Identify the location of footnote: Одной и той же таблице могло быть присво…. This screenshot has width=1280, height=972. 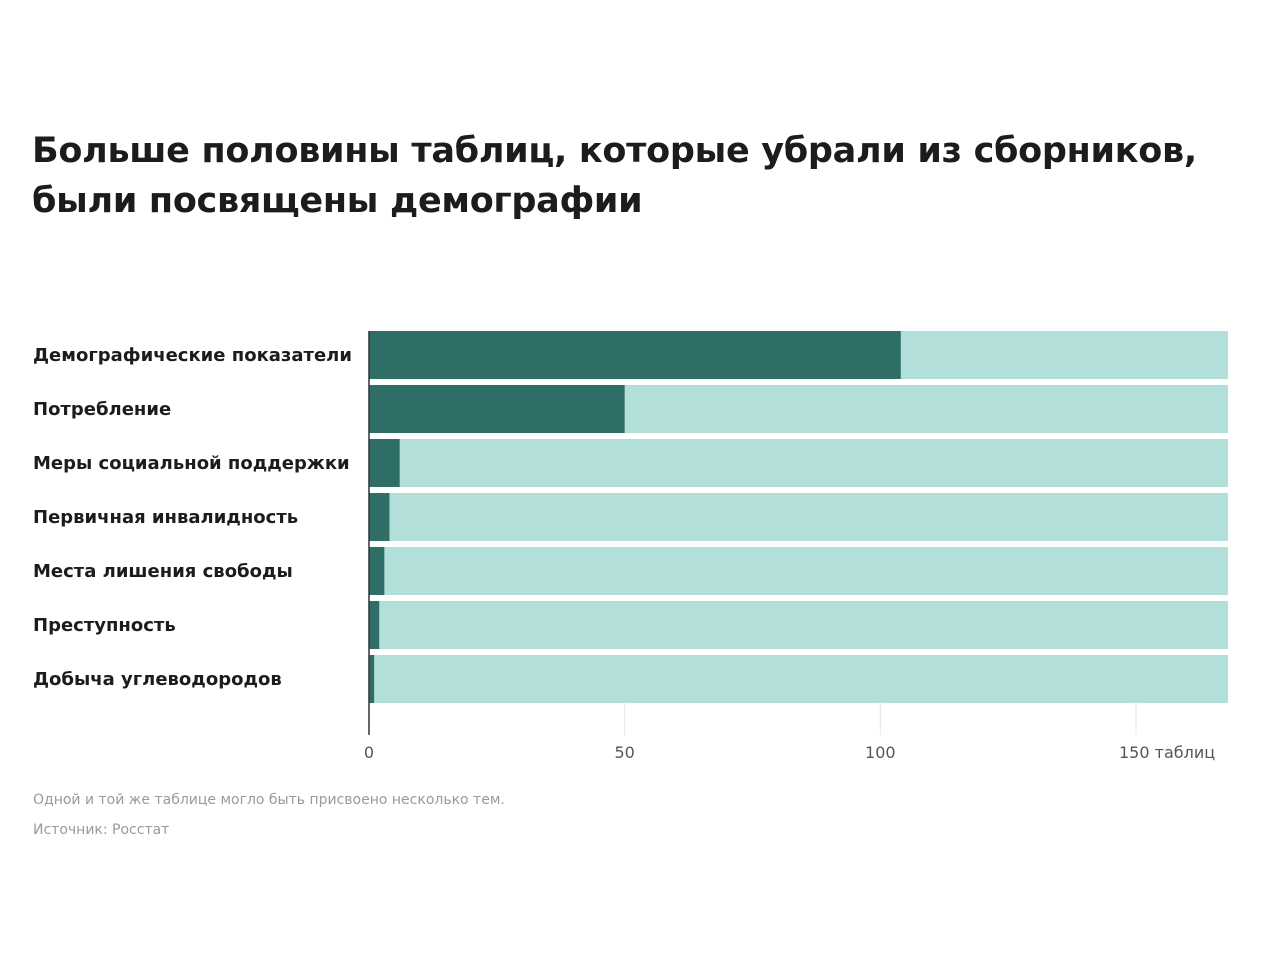
(269, 800).